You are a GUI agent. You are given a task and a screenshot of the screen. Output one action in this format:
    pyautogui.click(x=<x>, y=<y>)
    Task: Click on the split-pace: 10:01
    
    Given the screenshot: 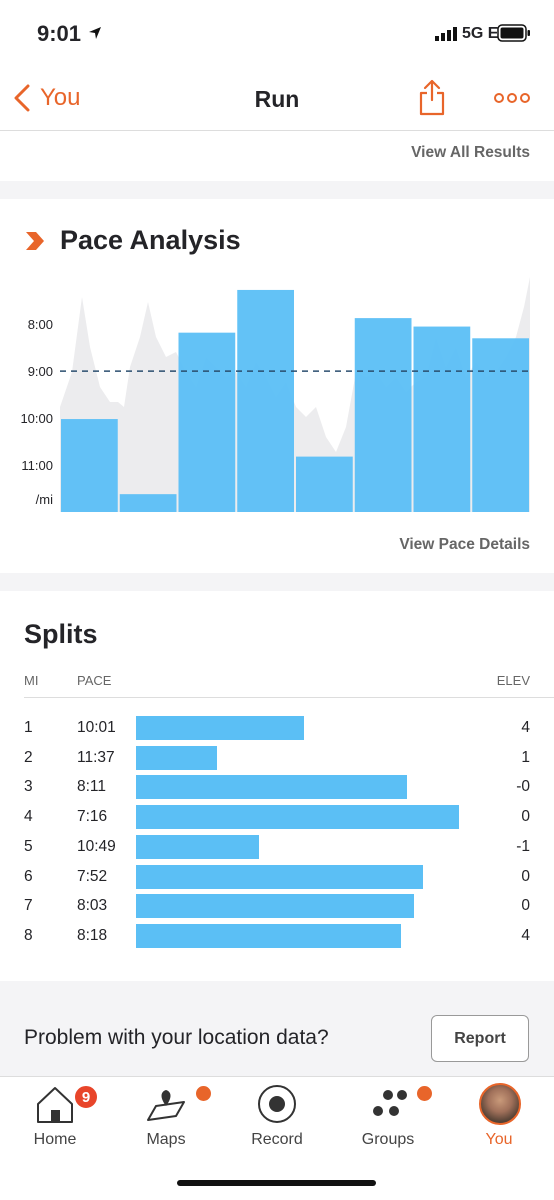 What is the action you would take?
    pyautogui.click(x=96, y=727)
    